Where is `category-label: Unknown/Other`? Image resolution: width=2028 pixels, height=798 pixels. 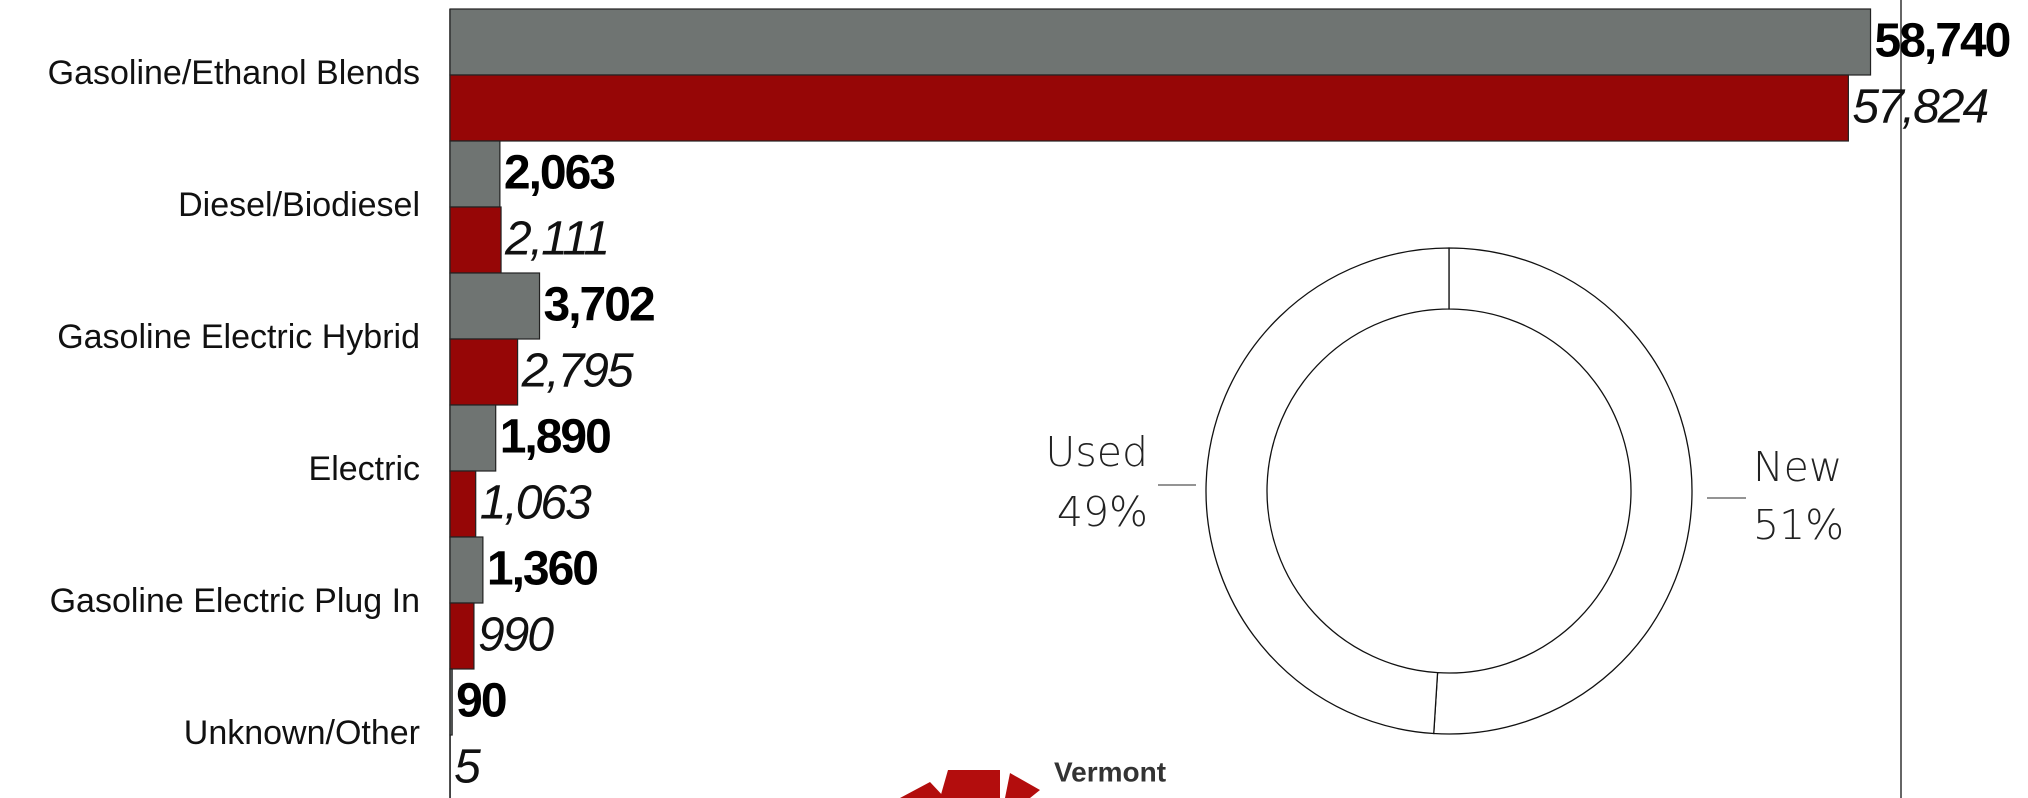 category-label: Unknown/Other is located at coordinates (302, 733).